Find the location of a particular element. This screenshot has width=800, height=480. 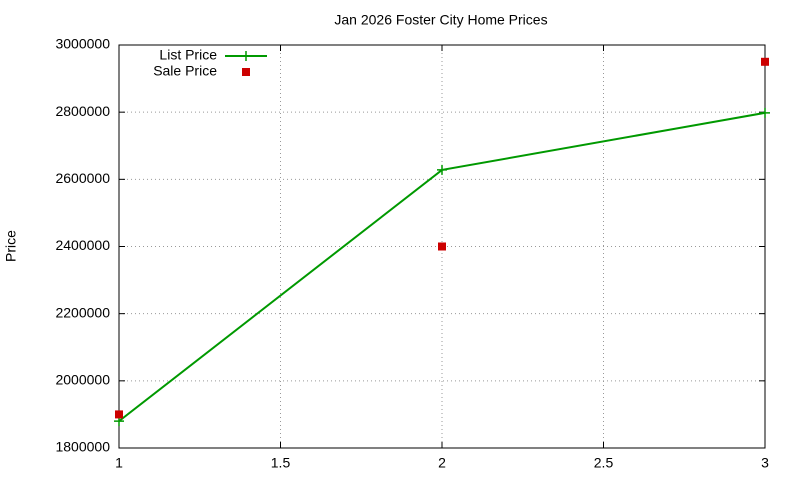

chart-title: Jan 2026 Foster City Home Prices is located at coordinates (440, 20).